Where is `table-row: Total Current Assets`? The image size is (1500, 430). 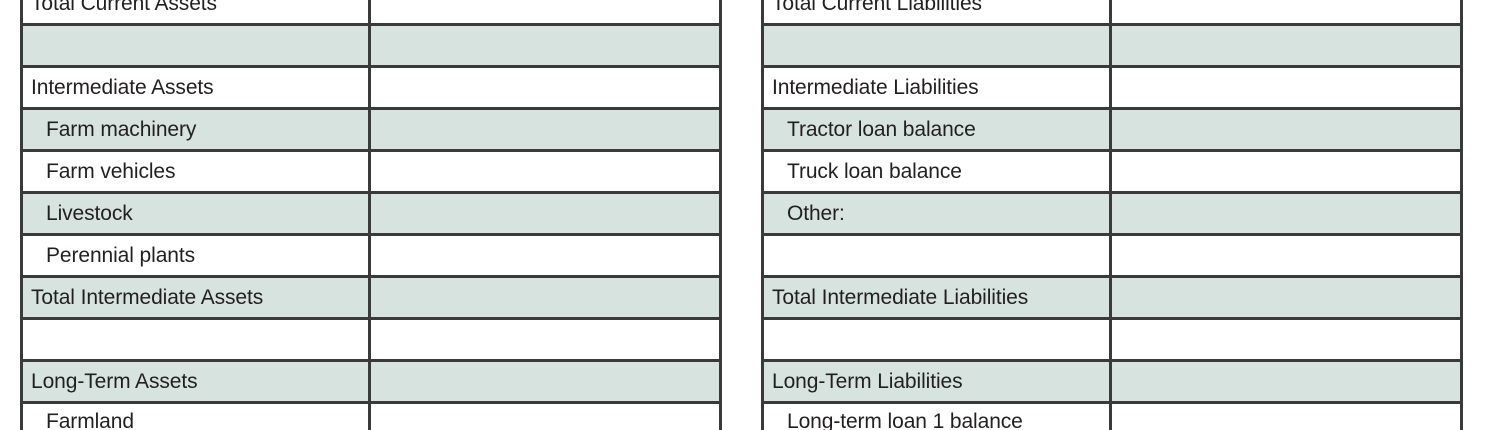 table-row: Total Current Assets is located at coordinates (371, 11).